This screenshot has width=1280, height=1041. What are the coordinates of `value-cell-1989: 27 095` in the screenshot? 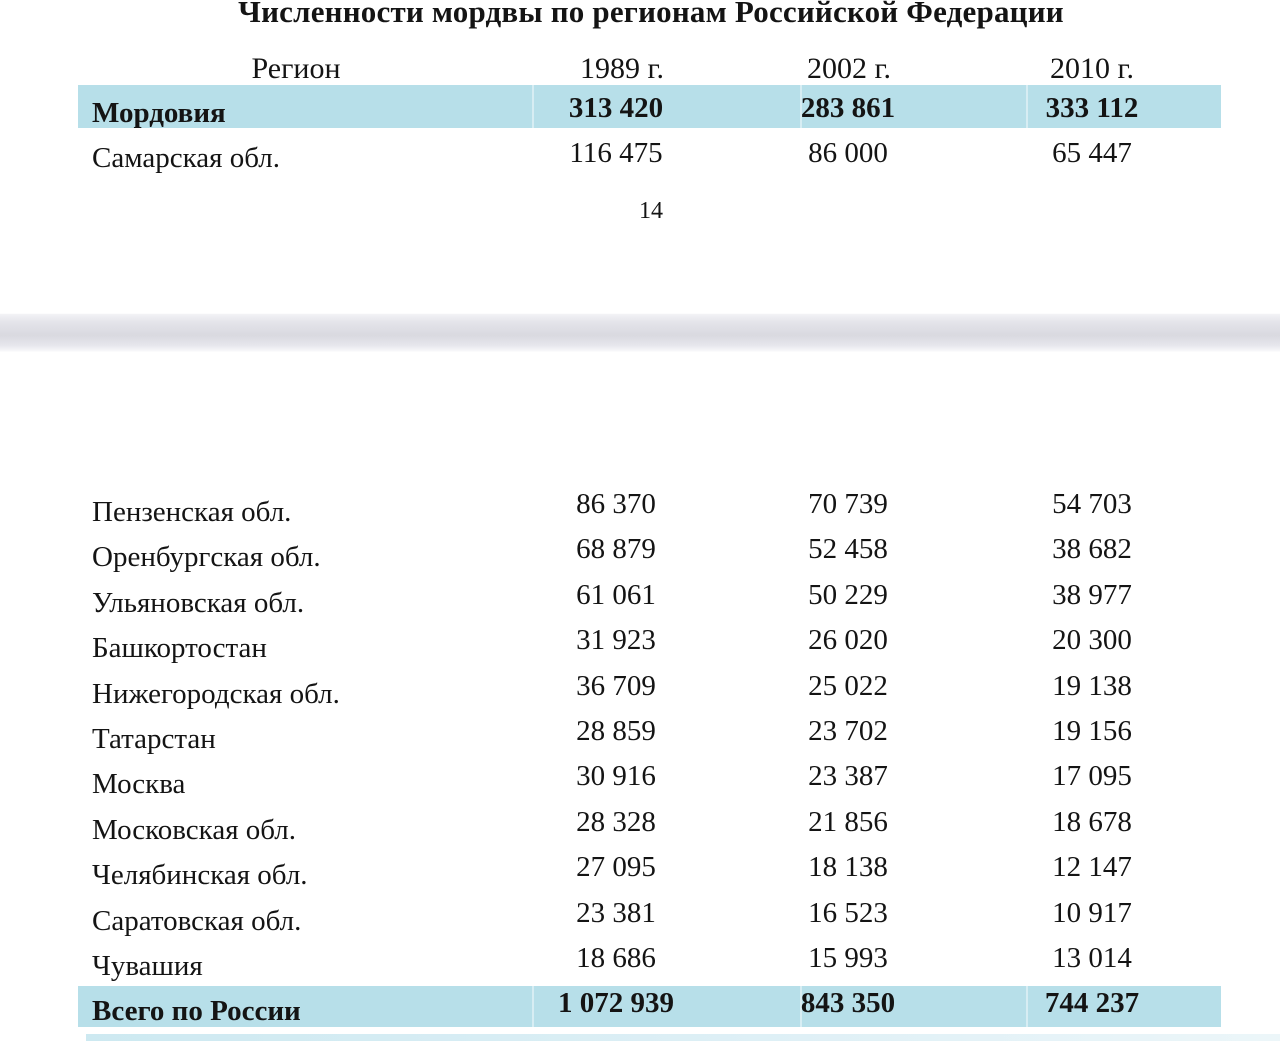 It's located at (616, 867).